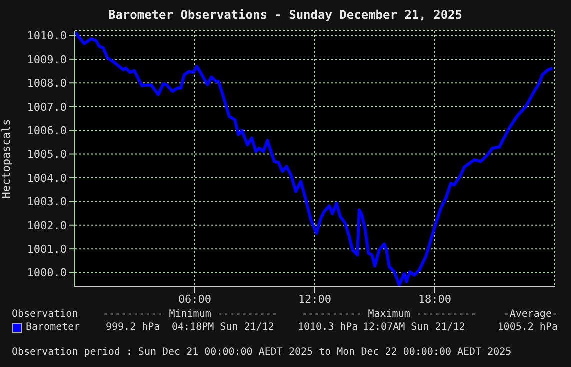 This screenshot has width=571, height=367. What do you see at coordinates (47, 36) in the screenshot?
I see `y-tick-label: 1010.0` at bounding box center [47, 36].